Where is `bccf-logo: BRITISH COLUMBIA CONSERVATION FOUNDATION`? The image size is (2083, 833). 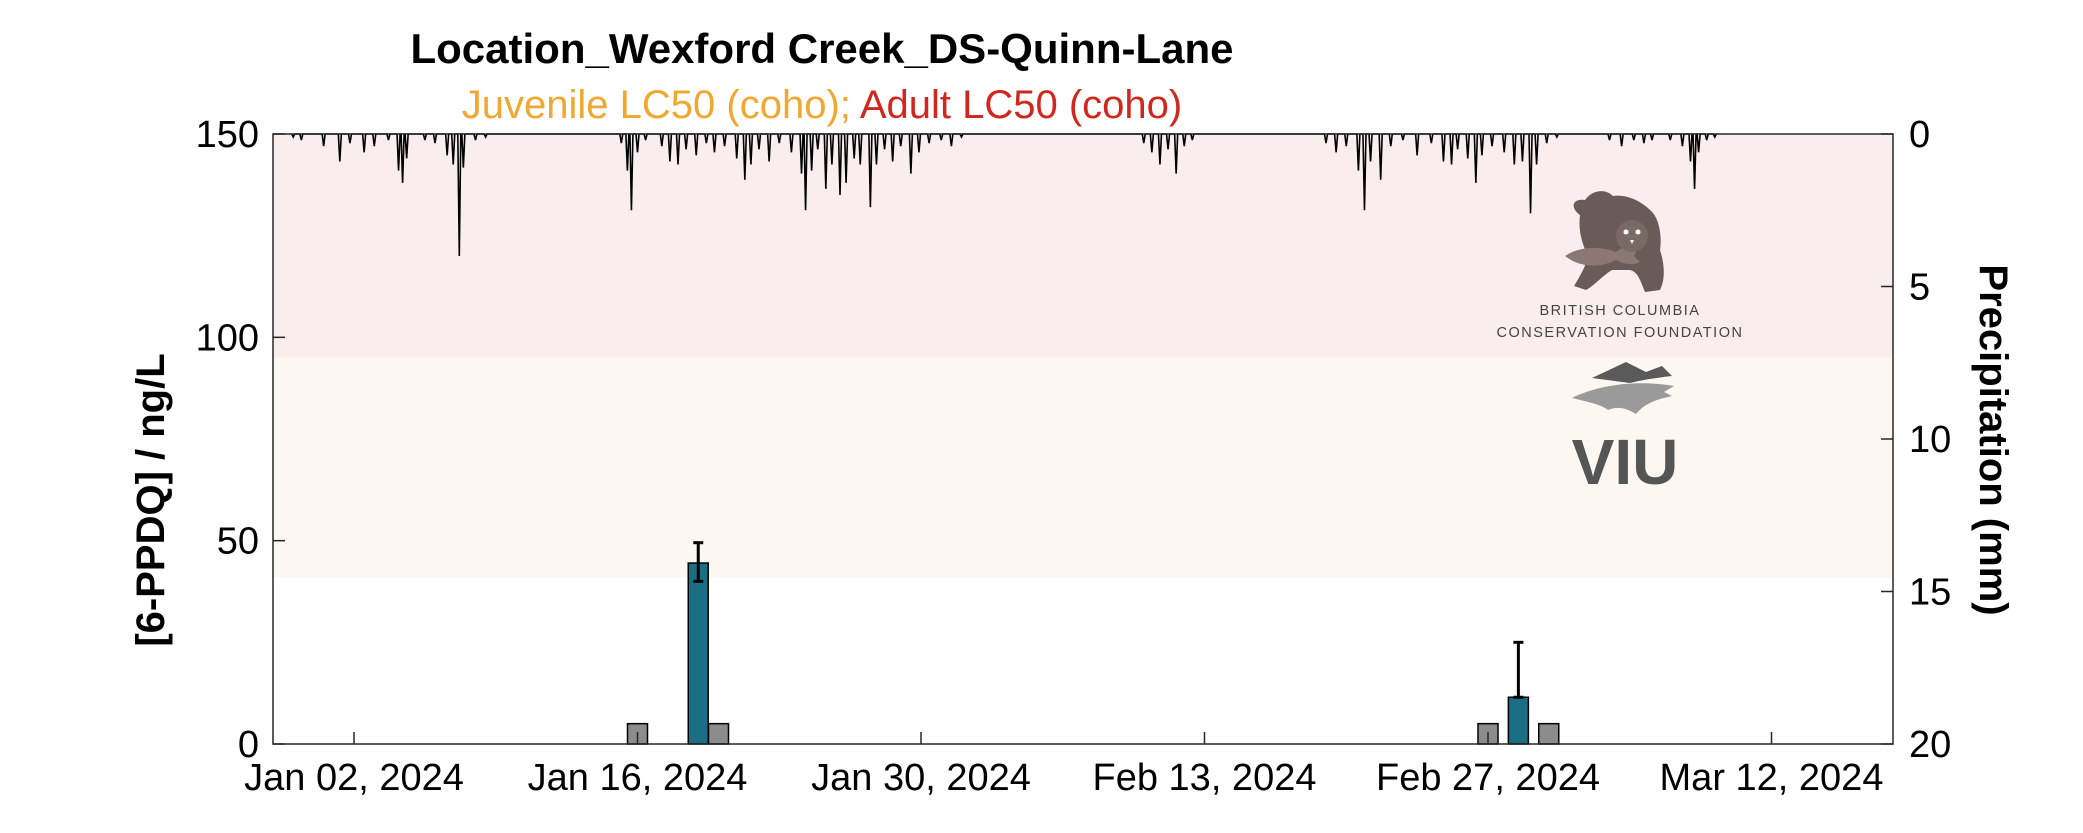 bccf-logo: BRITISH COLUMBIA CONSERVATION FOUNDATION is located at coordinates (1620, 266).